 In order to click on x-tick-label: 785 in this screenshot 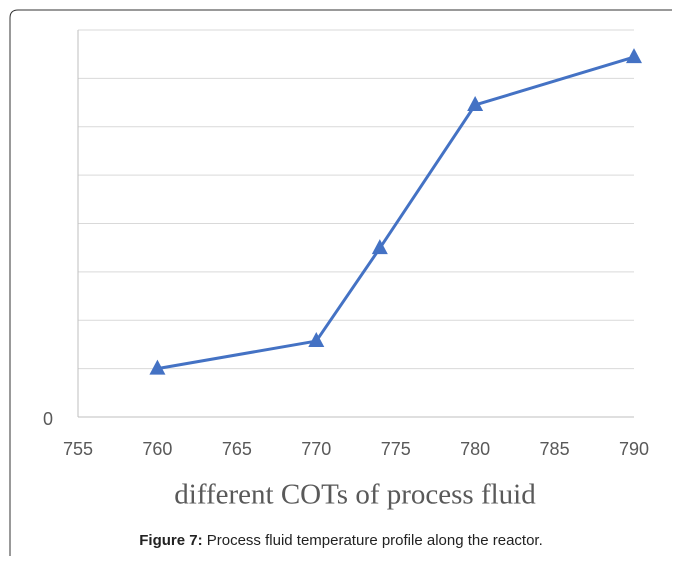, I will do `click(555, 449)`.